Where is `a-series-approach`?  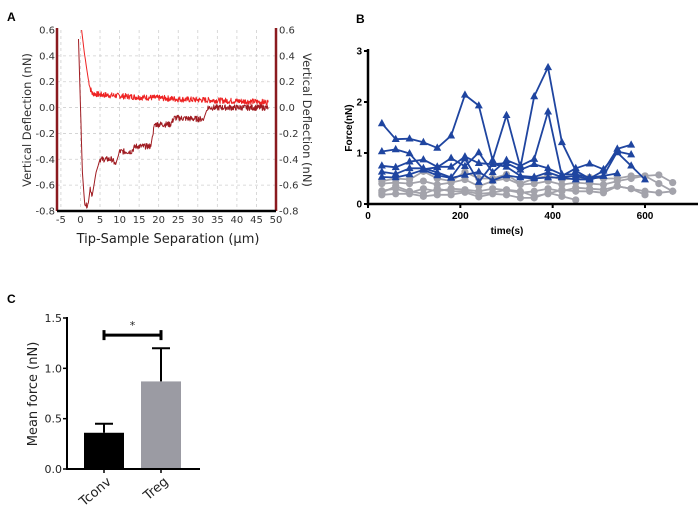 a-series-approach is located at coordinates (175, 67).